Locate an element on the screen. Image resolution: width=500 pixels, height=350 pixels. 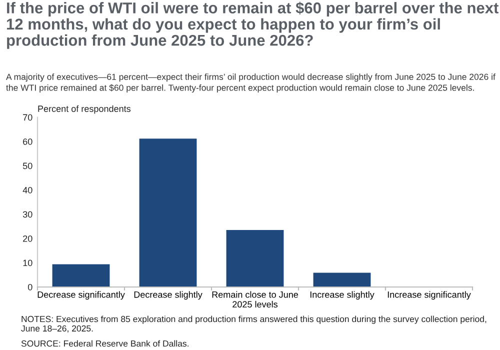
chart-subtitle: A majority of executives—61 percent—expect their firms’ oil production would decrease slightly from June 2025 to June 2026 if the WTI price remained at $60 per barrel. Twenty-four percent expect production would remain close to June 2025 levels. is located at coordinates (251, 83).